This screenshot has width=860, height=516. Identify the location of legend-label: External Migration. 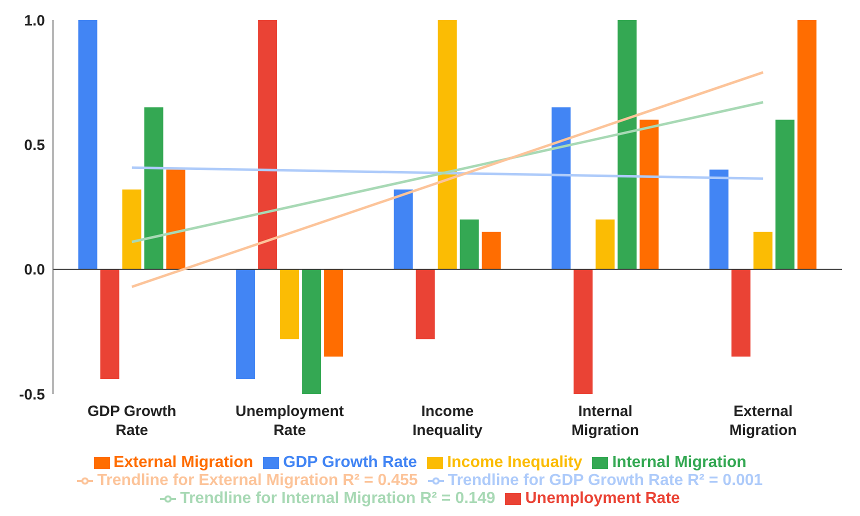
(184, 462).